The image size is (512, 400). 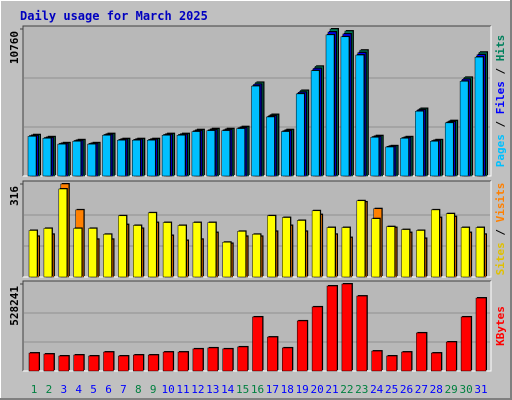 I want to click on legend-entry: Files, so click(x=500, y=97).